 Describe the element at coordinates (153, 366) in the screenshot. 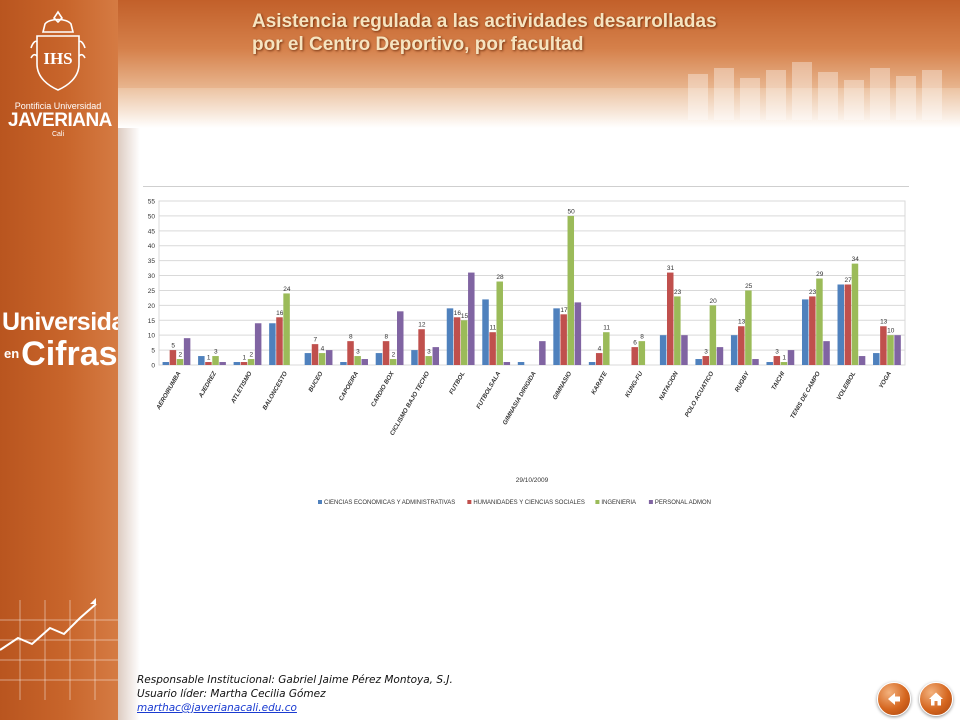

I see `y-tick-label: 0` at that location.